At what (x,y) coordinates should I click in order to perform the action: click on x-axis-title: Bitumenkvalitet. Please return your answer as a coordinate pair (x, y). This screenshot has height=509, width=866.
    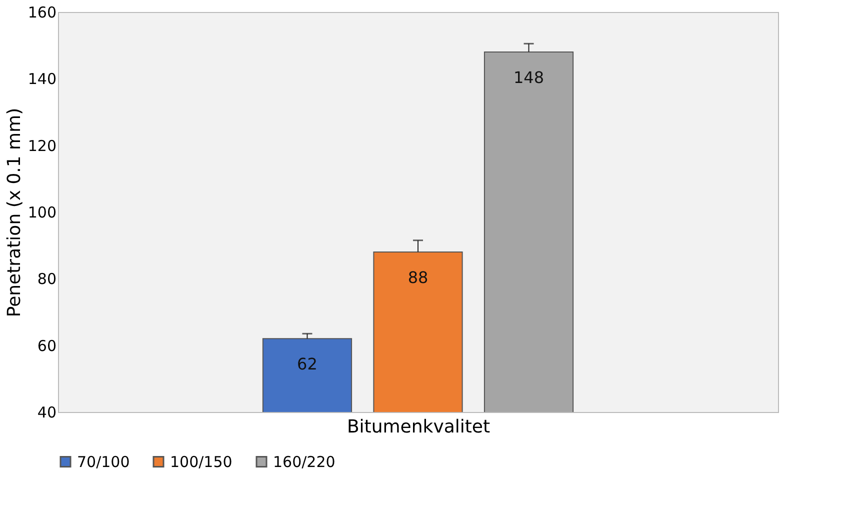
    Looking at the image, I should click on (418, 427).